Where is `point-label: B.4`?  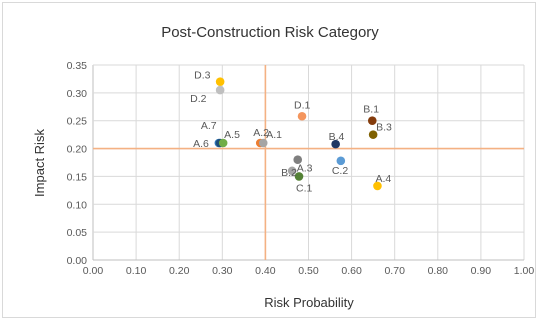
point-label: B.4 is located at coordinates (337, 137).